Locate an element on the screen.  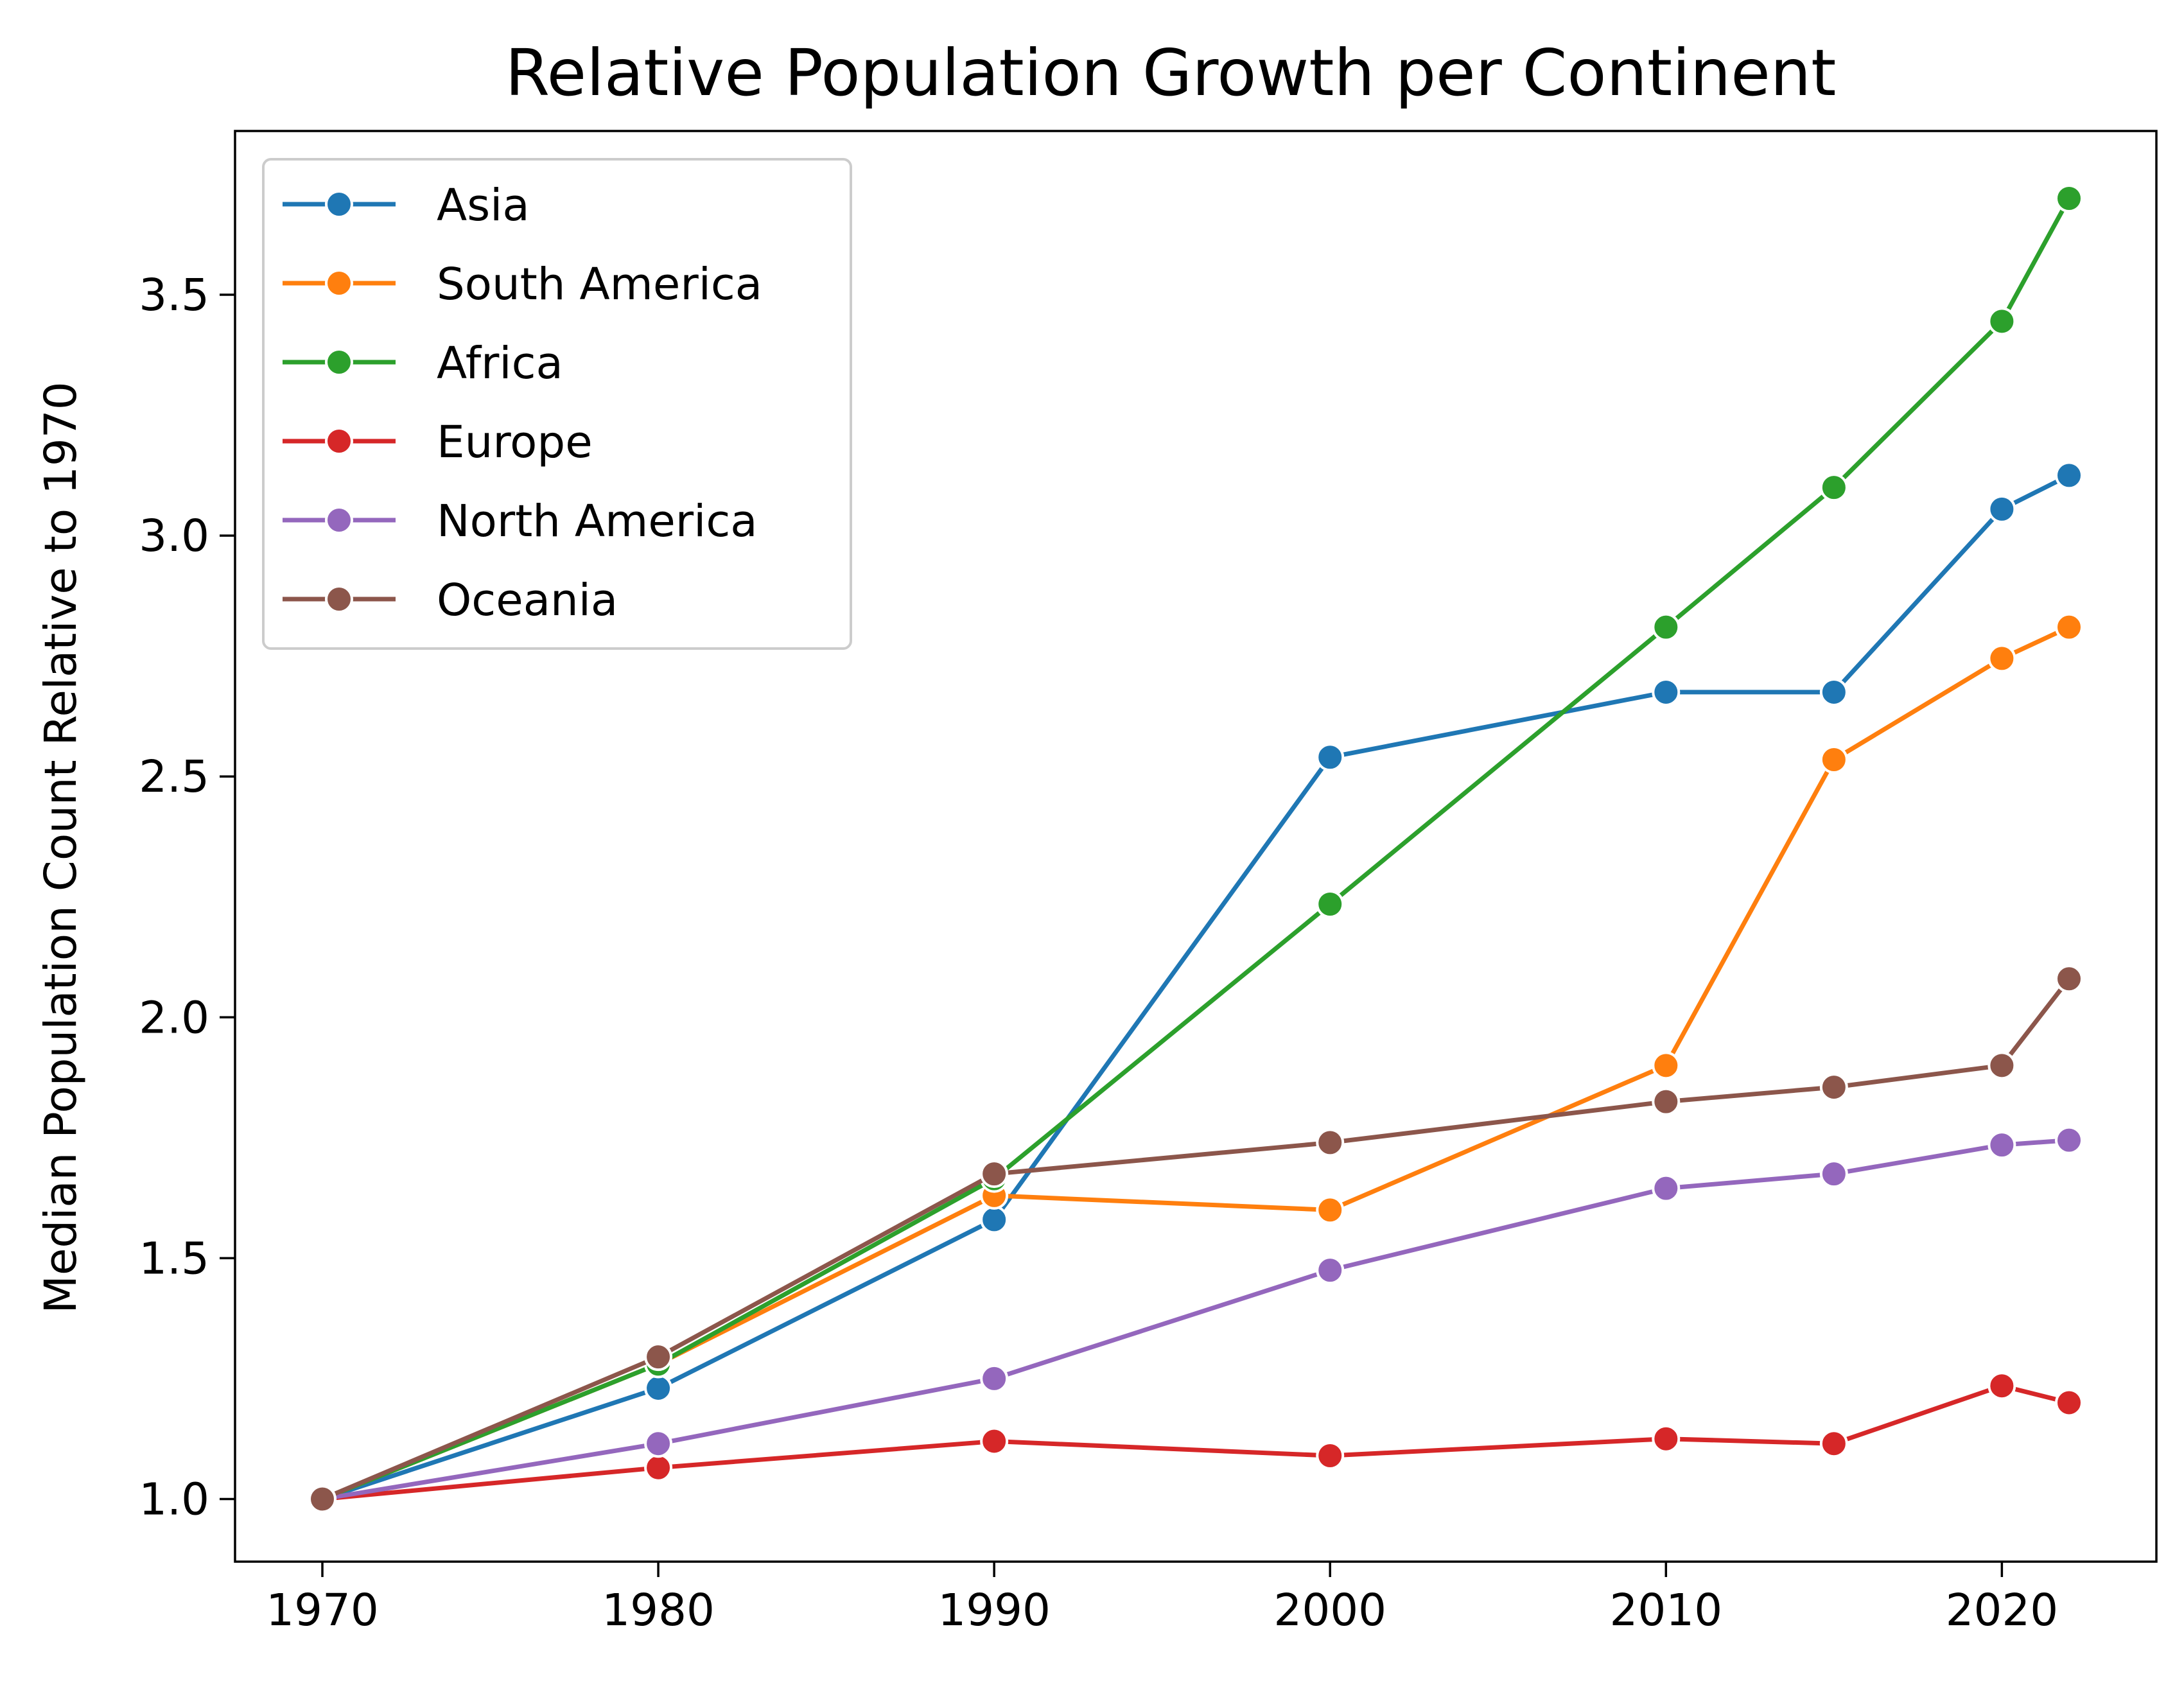
legend-item: Oceania is located at coordinates (450, 600).